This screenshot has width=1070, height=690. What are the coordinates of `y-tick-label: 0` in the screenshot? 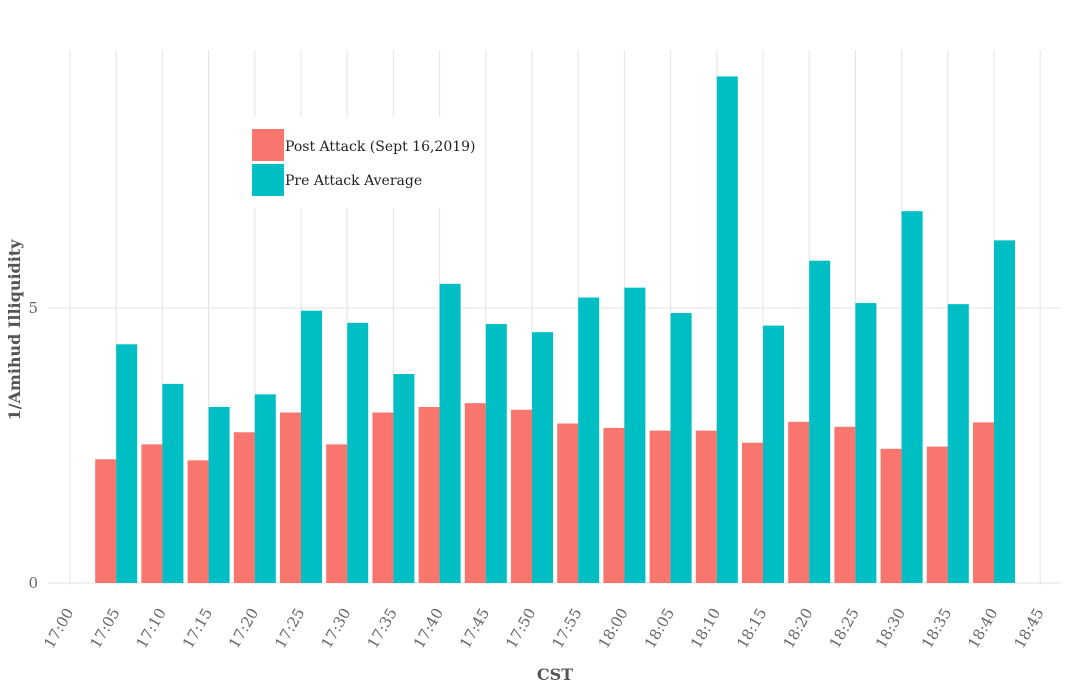 It's located at (33, 583).